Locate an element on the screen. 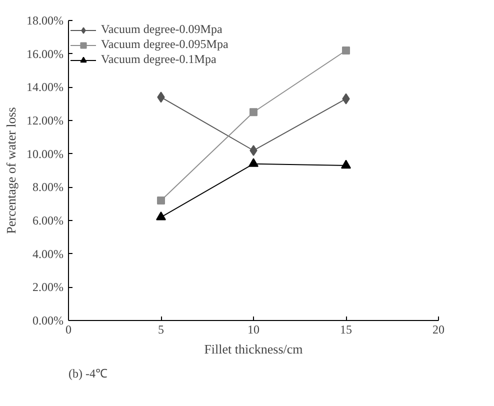 This screenshot has height=406, width=494. y-tick-label: 6.00% is located at coordinates (48, 221).